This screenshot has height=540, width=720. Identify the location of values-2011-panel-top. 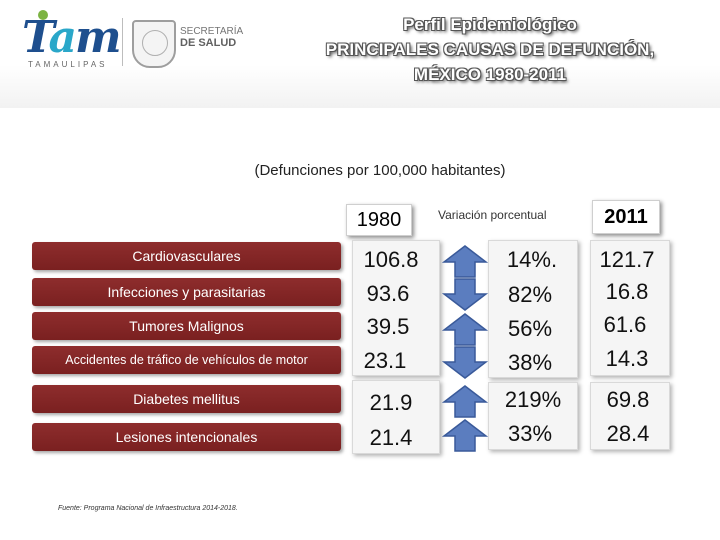
(630, 308).